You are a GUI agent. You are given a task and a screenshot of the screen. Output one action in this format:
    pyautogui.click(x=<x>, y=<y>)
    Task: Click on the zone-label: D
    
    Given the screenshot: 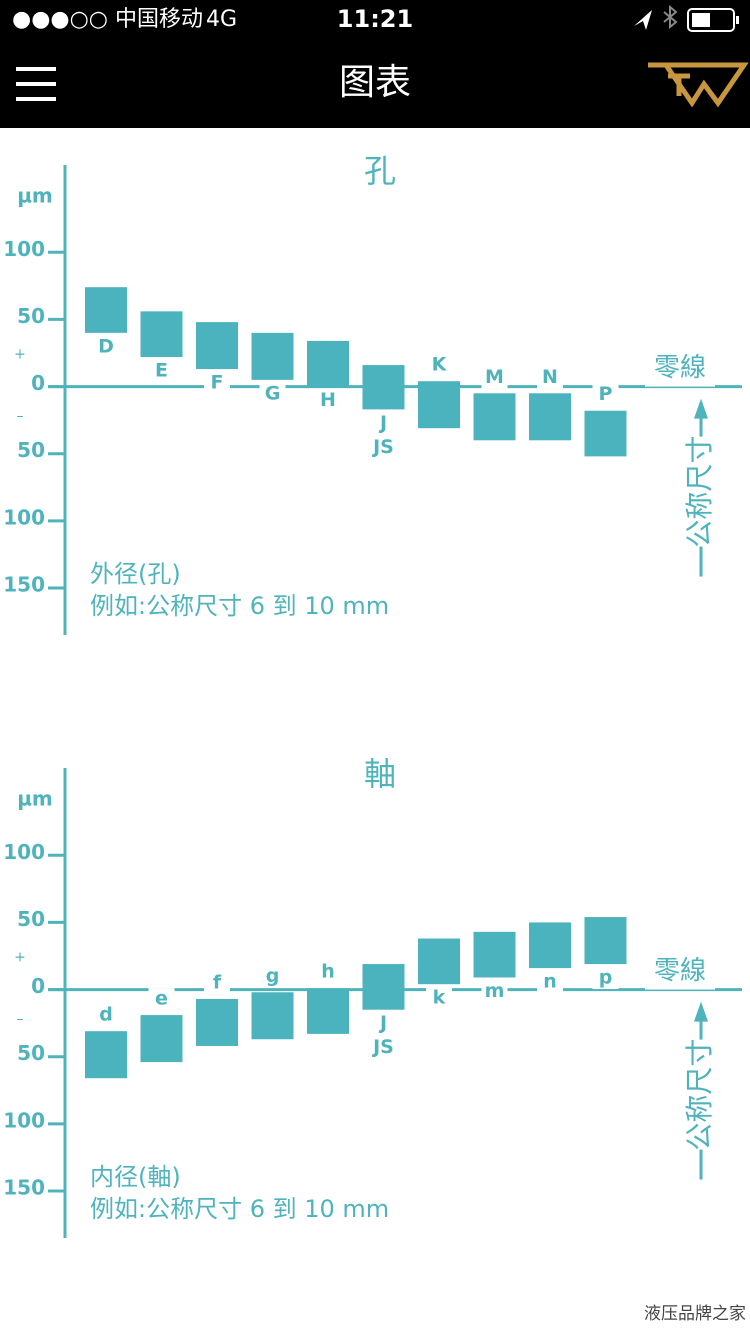 What is the action you would take?
    pyautogui.click(x=106, y=346)
    